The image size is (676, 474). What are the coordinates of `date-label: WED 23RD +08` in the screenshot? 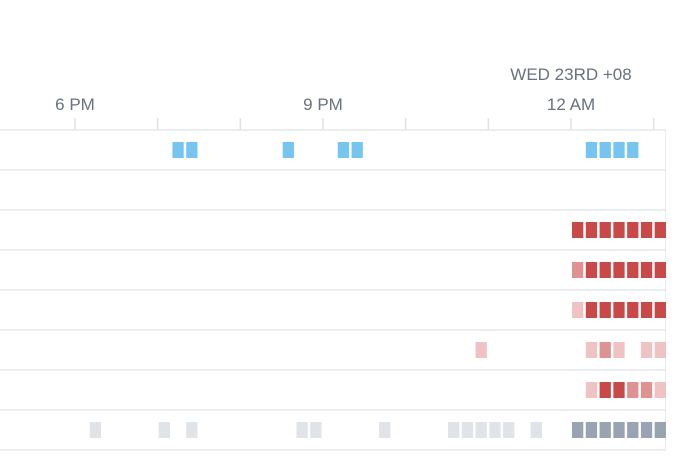 It's located at (570, 74).